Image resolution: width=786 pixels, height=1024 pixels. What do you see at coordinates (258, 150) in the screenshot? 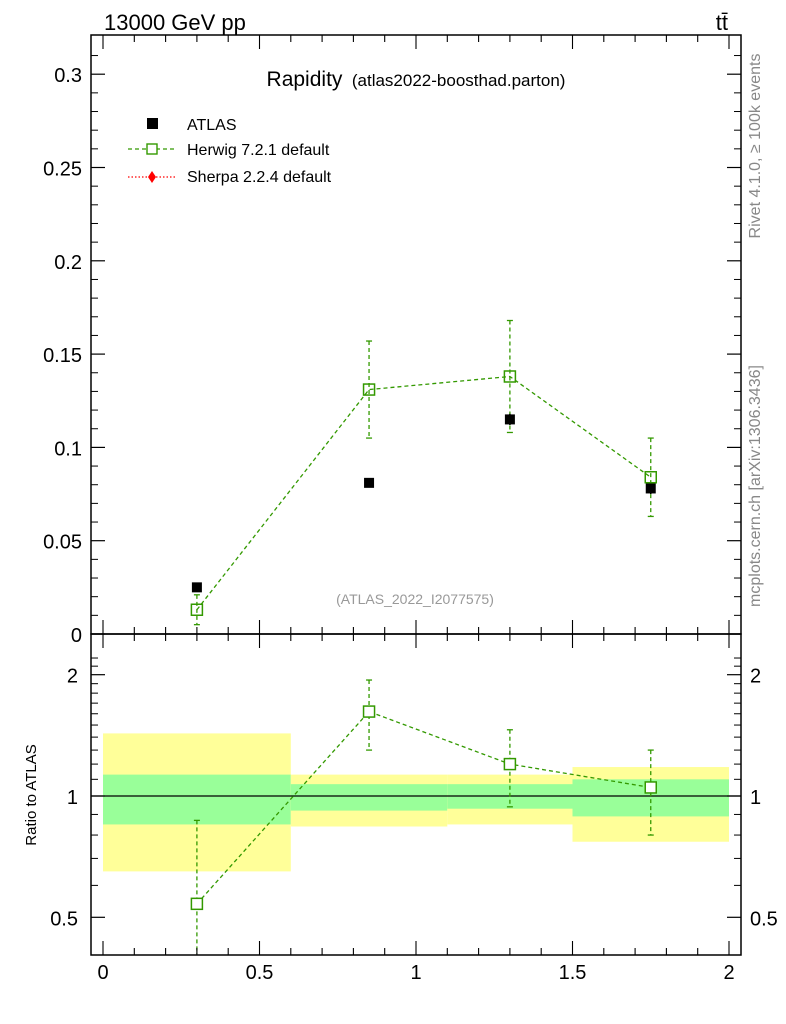
I see `legend-herwig-label: Herwig 7.2.1 default` at bounding box center [258, 150].